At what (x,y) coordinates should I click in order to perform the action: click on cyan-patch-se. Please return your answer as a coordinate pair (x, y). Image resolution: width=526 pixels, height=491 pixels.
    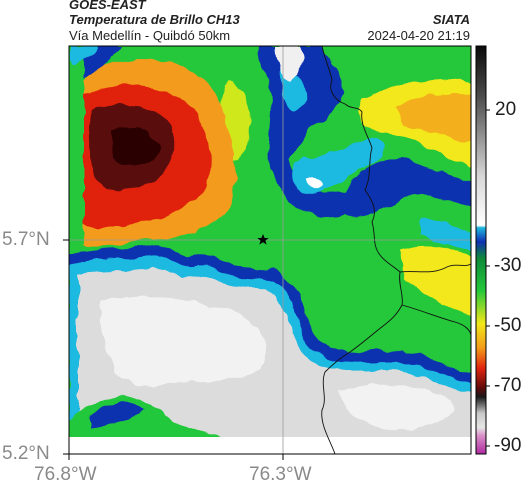
    Looking at the image, I should click on (445, 234).